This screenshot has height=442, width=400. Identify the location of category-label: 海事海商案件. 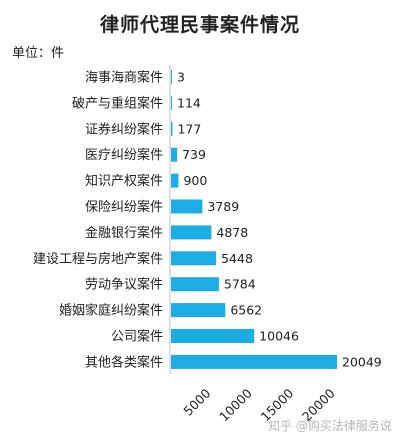
(124, 78).